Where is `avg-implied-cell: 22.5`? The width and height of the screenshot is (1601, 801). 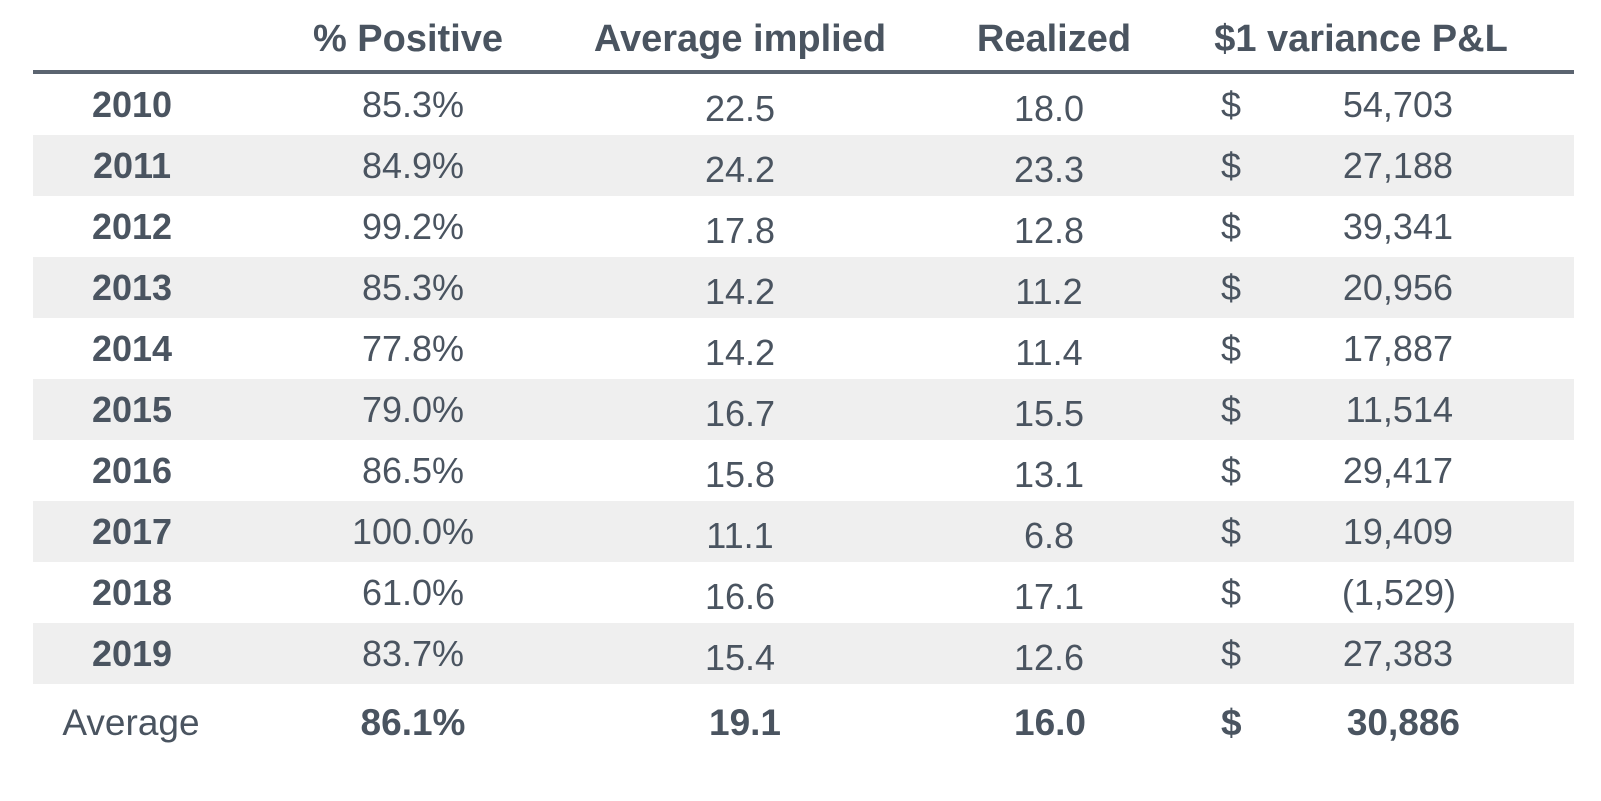 avg-implied-cell: 22.5 is located at coordinates (740, 108).